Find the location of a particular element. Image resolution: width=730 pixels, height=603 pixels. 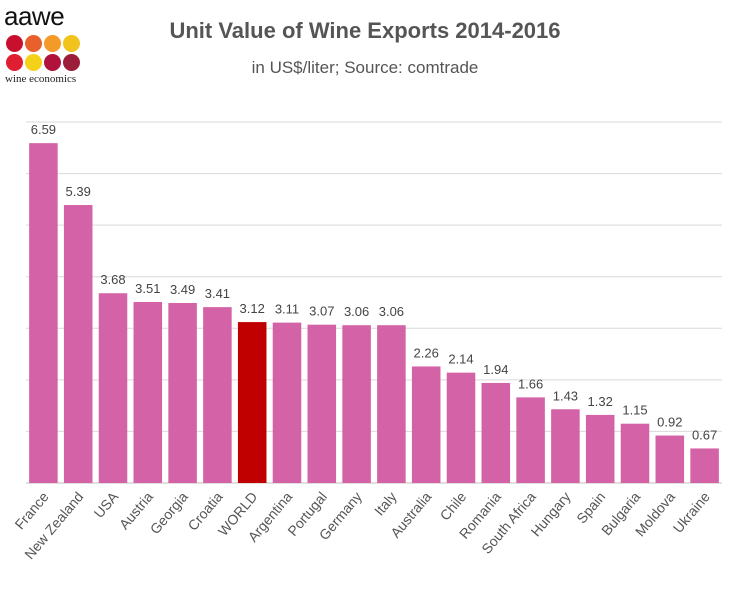

data-label: 3.51 is located at coordinates (147, 288).